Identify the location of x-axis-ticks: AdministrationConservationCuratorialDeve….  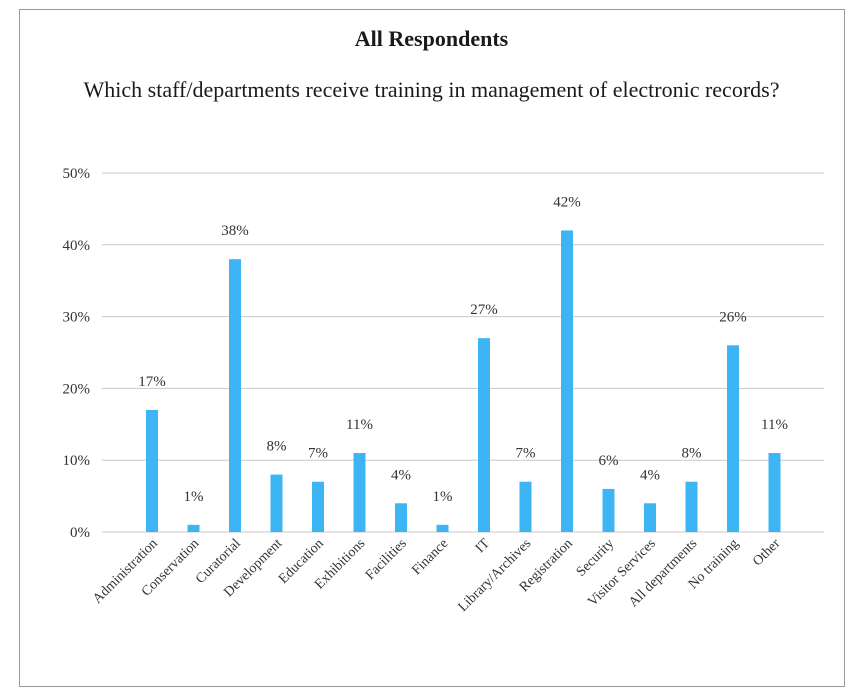
(436, 575).